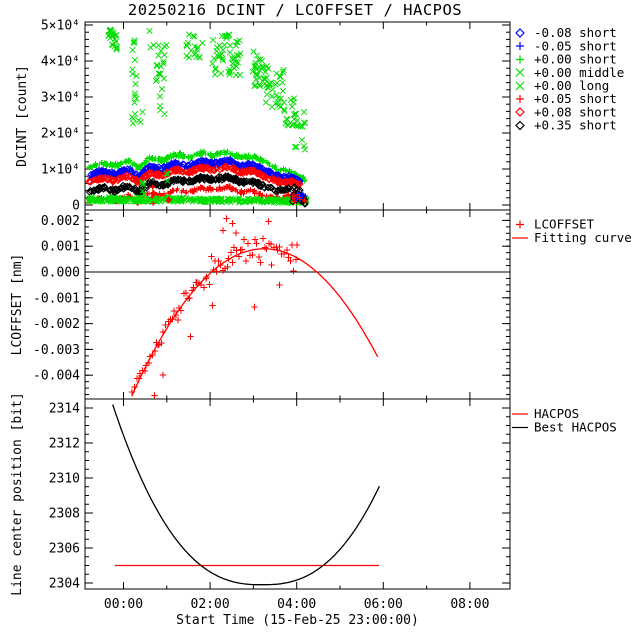  What do you see at coordinates (295, 10) in the screenshot?
I see `chart-title: 20250216 DCINT / LCOFFSET / HACPOS` at bounding box center [295, 10].